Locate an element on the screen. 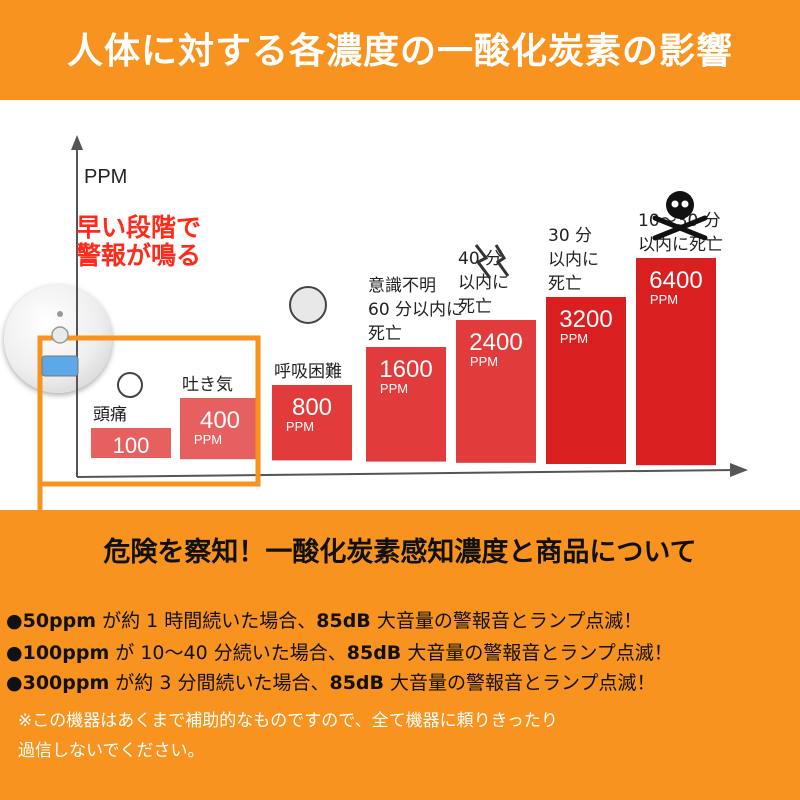 The width and height of the screenshot is (800, 800). sick-person-icon is located at coordinates (308, 305).